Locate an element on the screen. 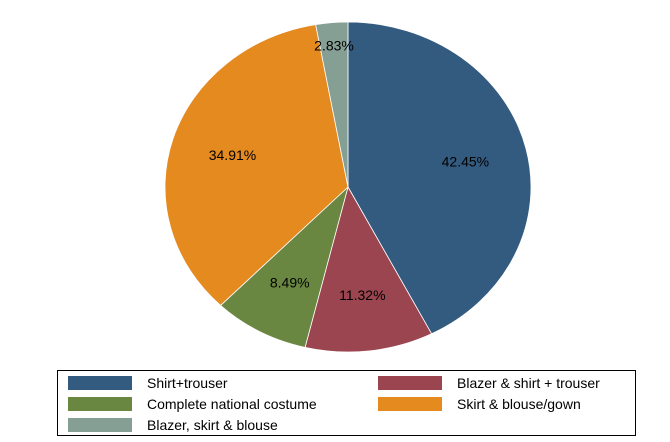 The width and height of the screenshot is (670, 442). legend-label-4: Blazer, skirt & blouse is located at coordinates (212, 425).